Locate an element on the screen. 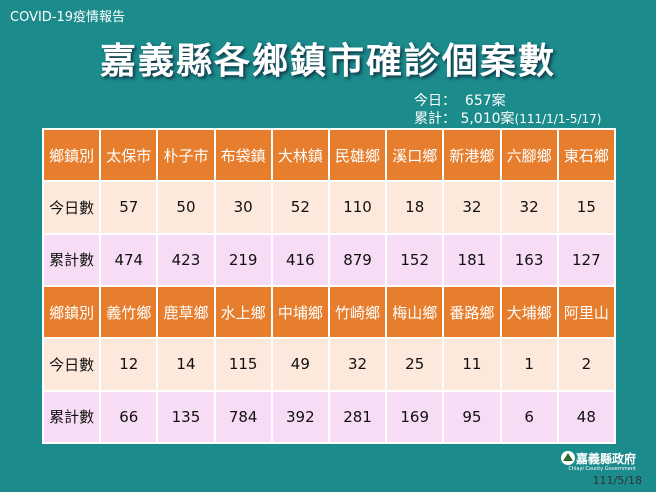  table-cell: 6 is located at coordinates (529, 417).